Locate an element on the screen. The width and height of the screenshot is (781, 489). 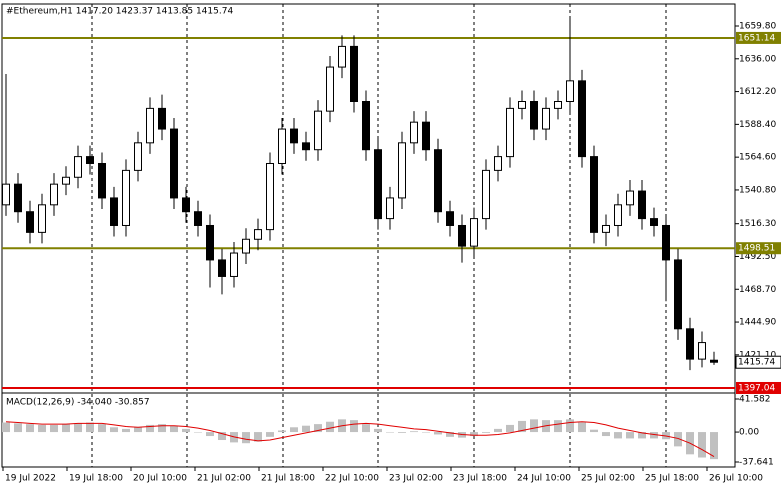
y-tick-label: 1612.20 is located at coordinates (757, 92).